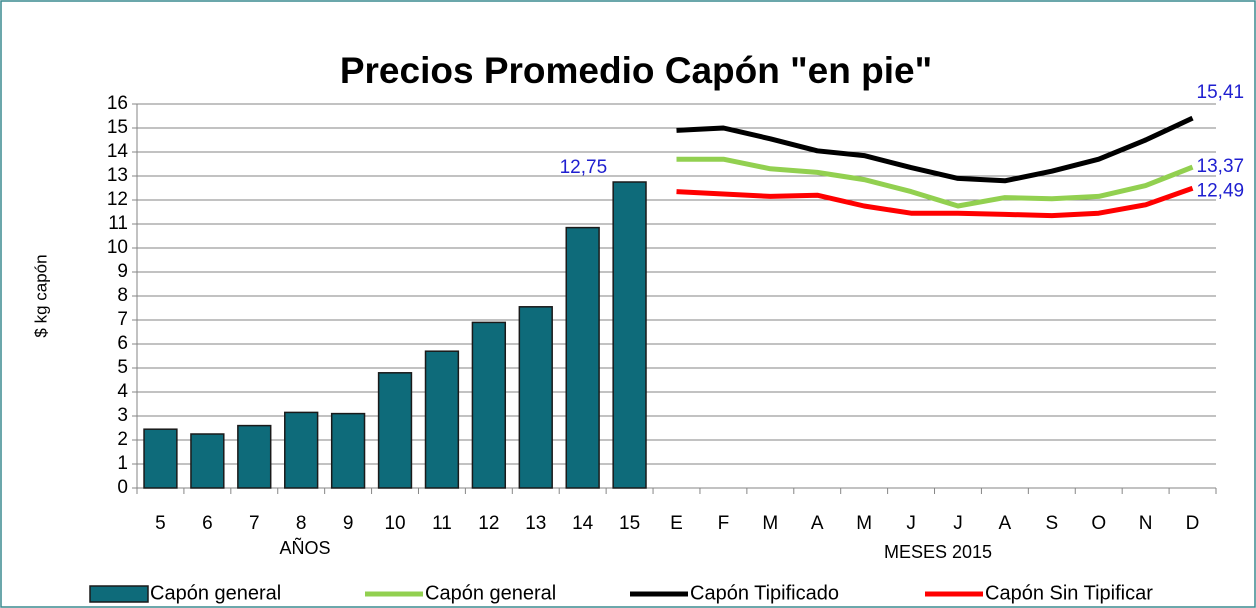  I want to click on y-tick-label: 11, so click(118, 223).